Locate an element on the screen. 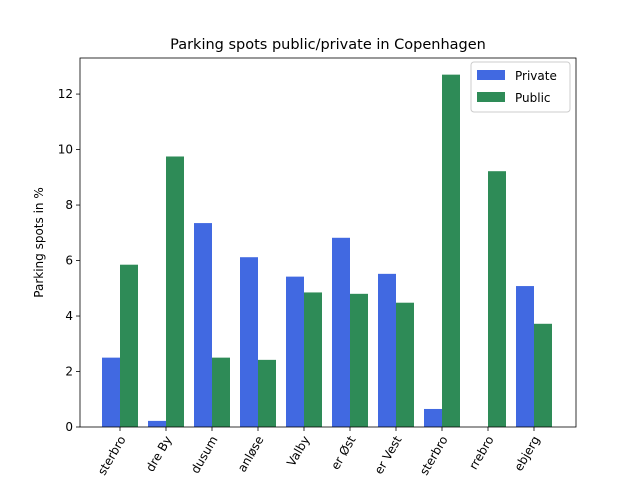 This screenshot has height=480, width=640. y-tick-label: 0 is located at coordinates (69, 427).